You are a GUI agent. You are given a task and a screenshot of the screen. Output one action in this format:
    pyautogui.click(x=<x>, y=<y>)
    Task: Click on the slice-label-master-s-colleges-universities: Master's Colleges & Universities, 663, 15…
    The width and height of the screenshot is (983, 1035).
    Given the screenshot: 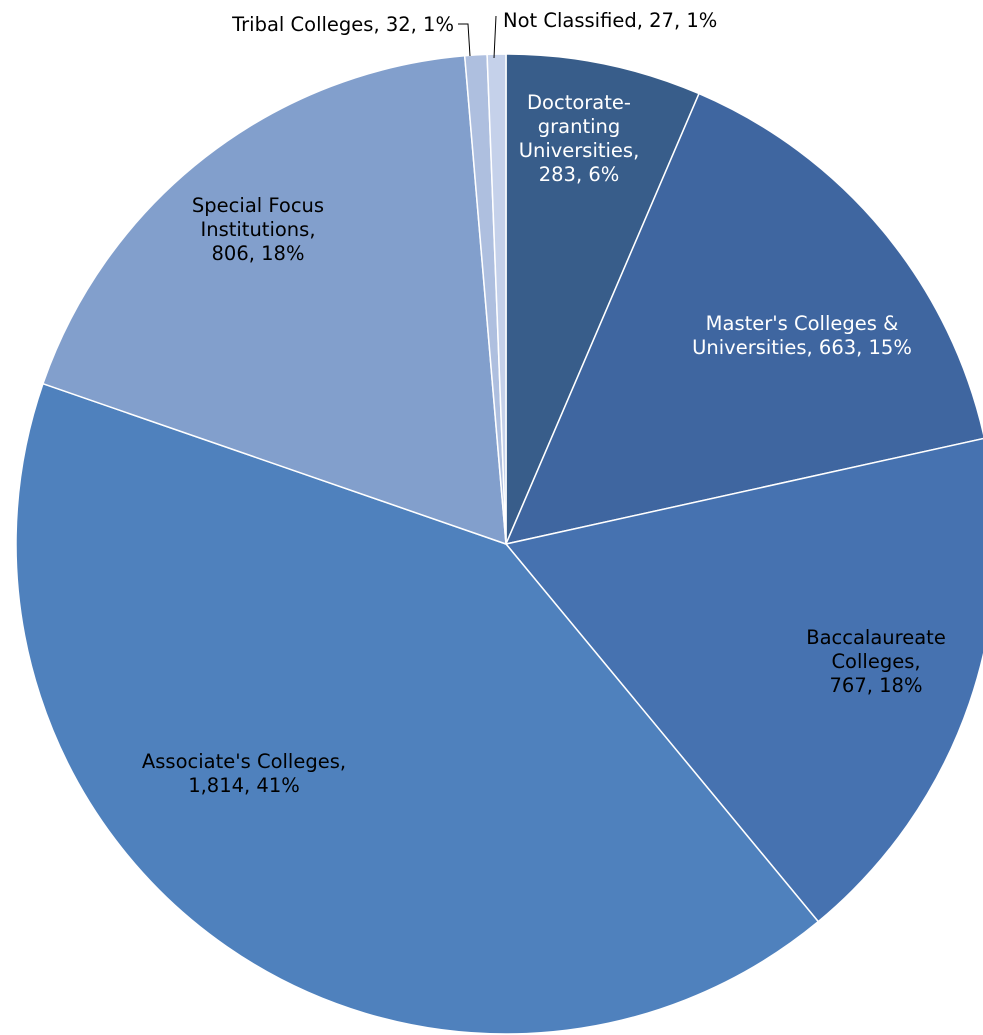 What is the action you would take?
    pyautogui.click(x=802, y=335)
    